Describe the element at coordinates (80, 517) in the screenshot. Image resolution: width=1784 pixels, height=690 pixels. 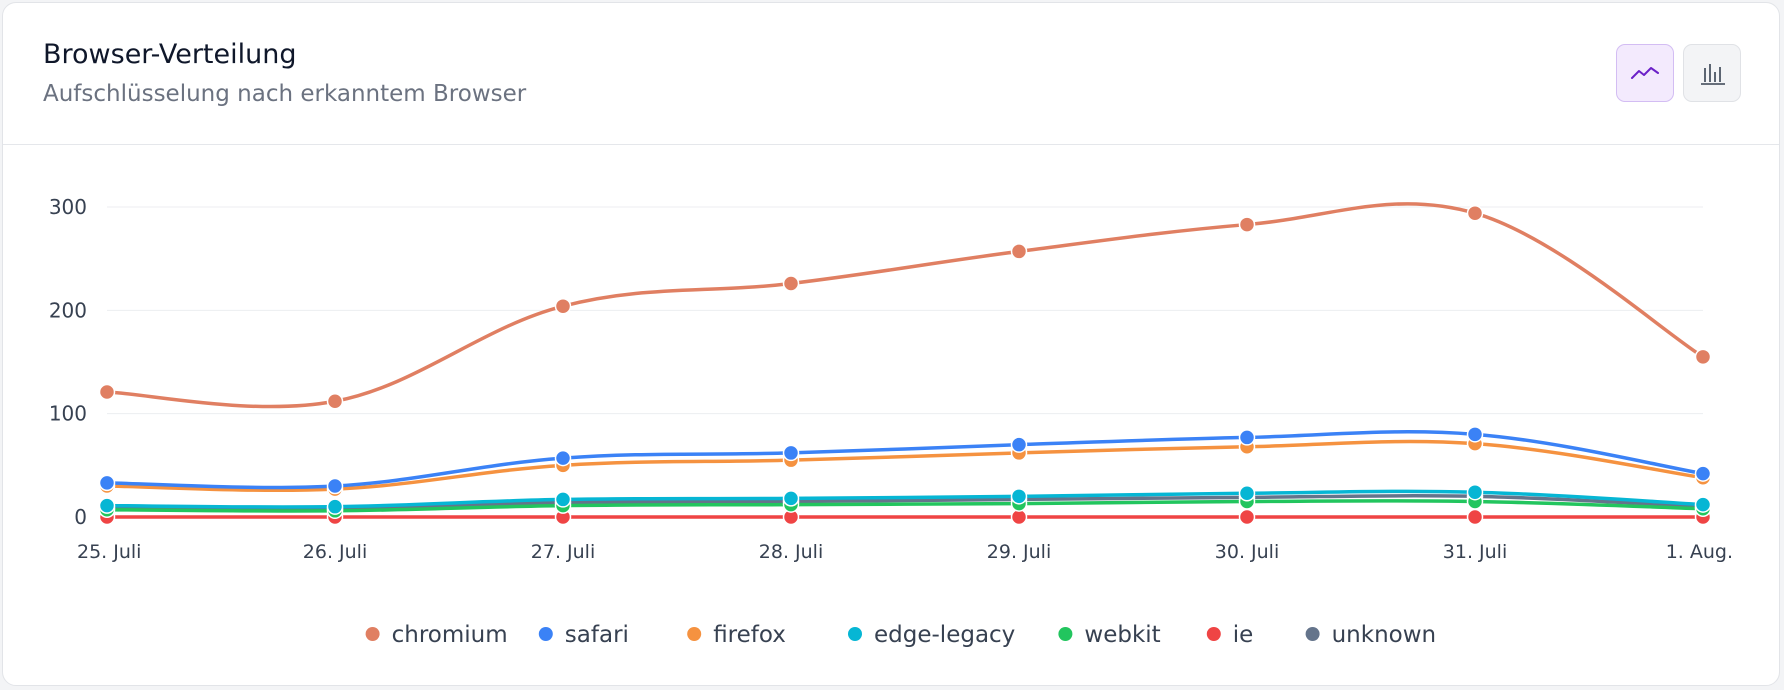
I see `y-tick-label: 0` at that location.